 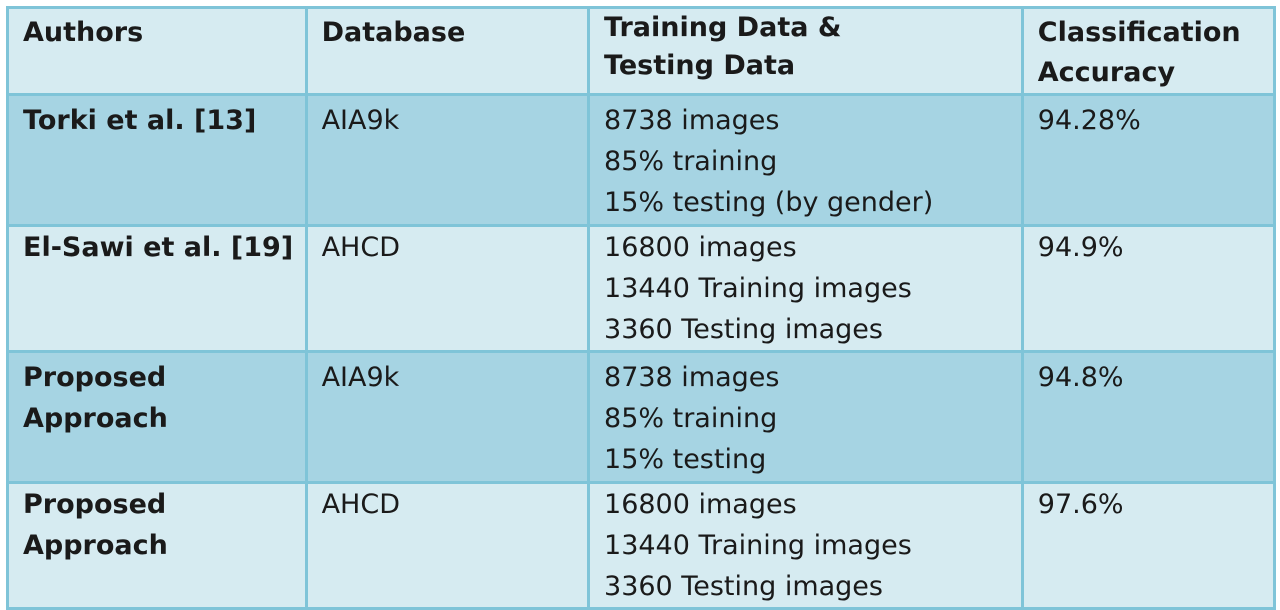 I want to click on accuracy-text: 97.6%, so click(x=1080, y=504).